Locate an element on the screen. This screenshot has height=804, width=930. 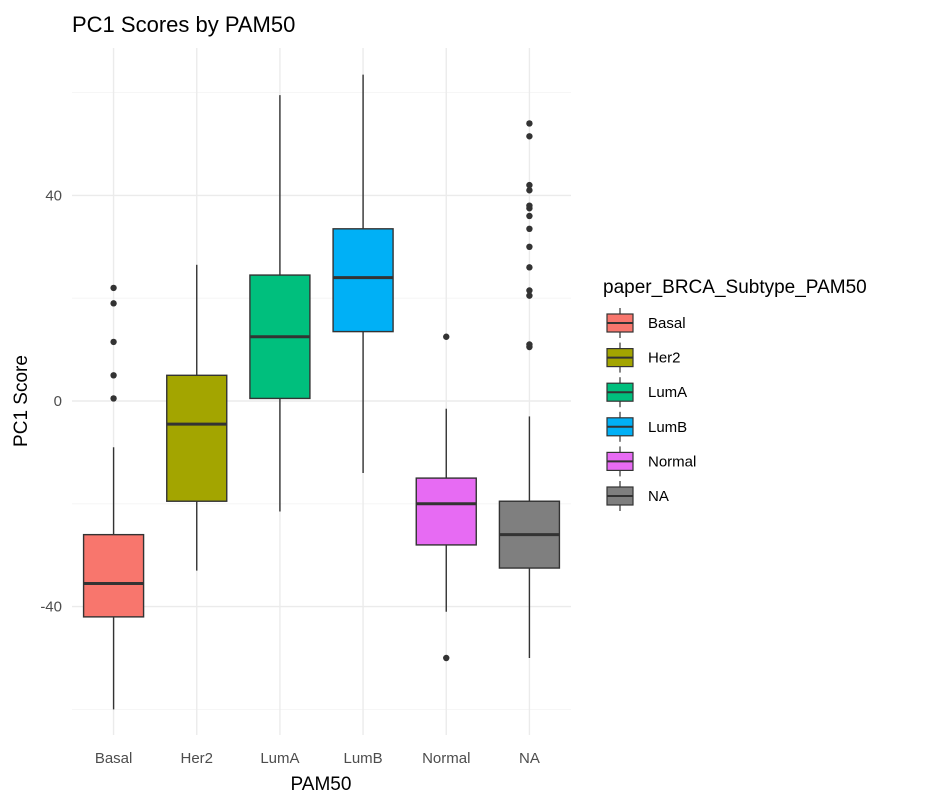
legend-label: Basal is located at coordinates (667, 323).